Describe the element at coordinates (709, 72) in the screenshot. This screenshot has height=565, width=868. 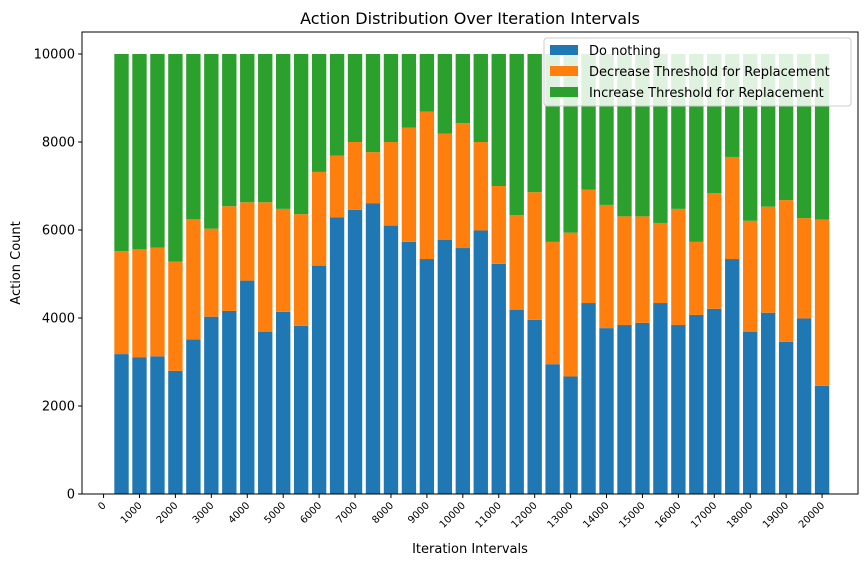
I see `legend-label: Decrease Threshold for Replacement` at that location.